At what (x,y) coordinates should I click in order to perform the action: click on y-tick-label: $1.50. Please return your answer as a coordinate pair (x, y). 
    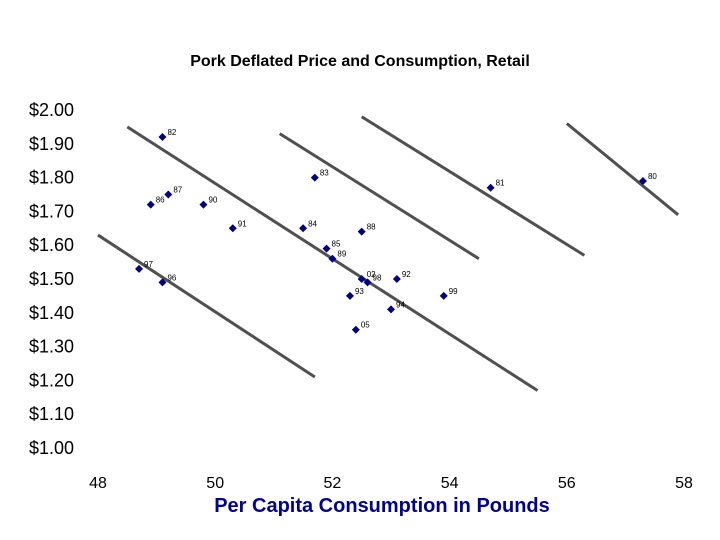
    Looking at the image, I should click on (51, 279).